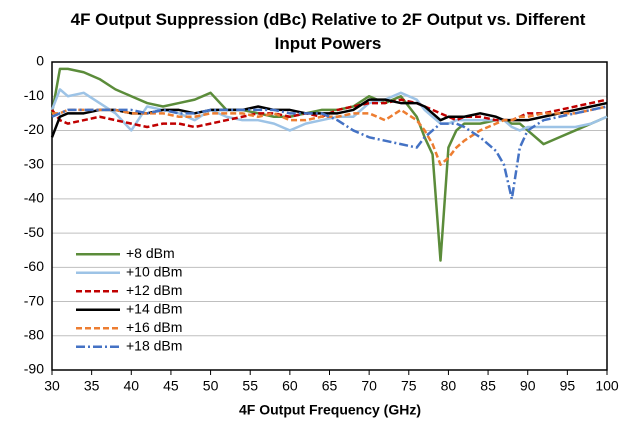 The height and width of the screenshot is (424, 637). Describe the element at coordinates (488, 386) in the screenshot. I see `x-tick-label: 85` at that location.